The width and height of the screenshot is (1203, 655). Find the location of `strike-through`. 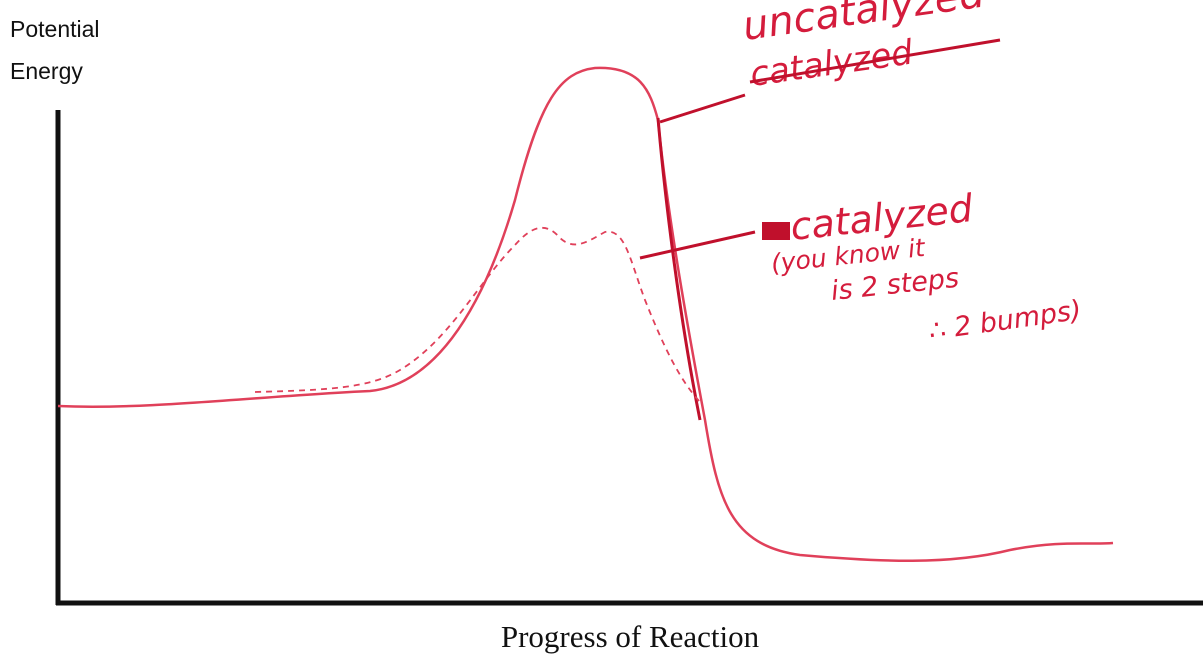

strike-through is located at coordinates (875, 61).